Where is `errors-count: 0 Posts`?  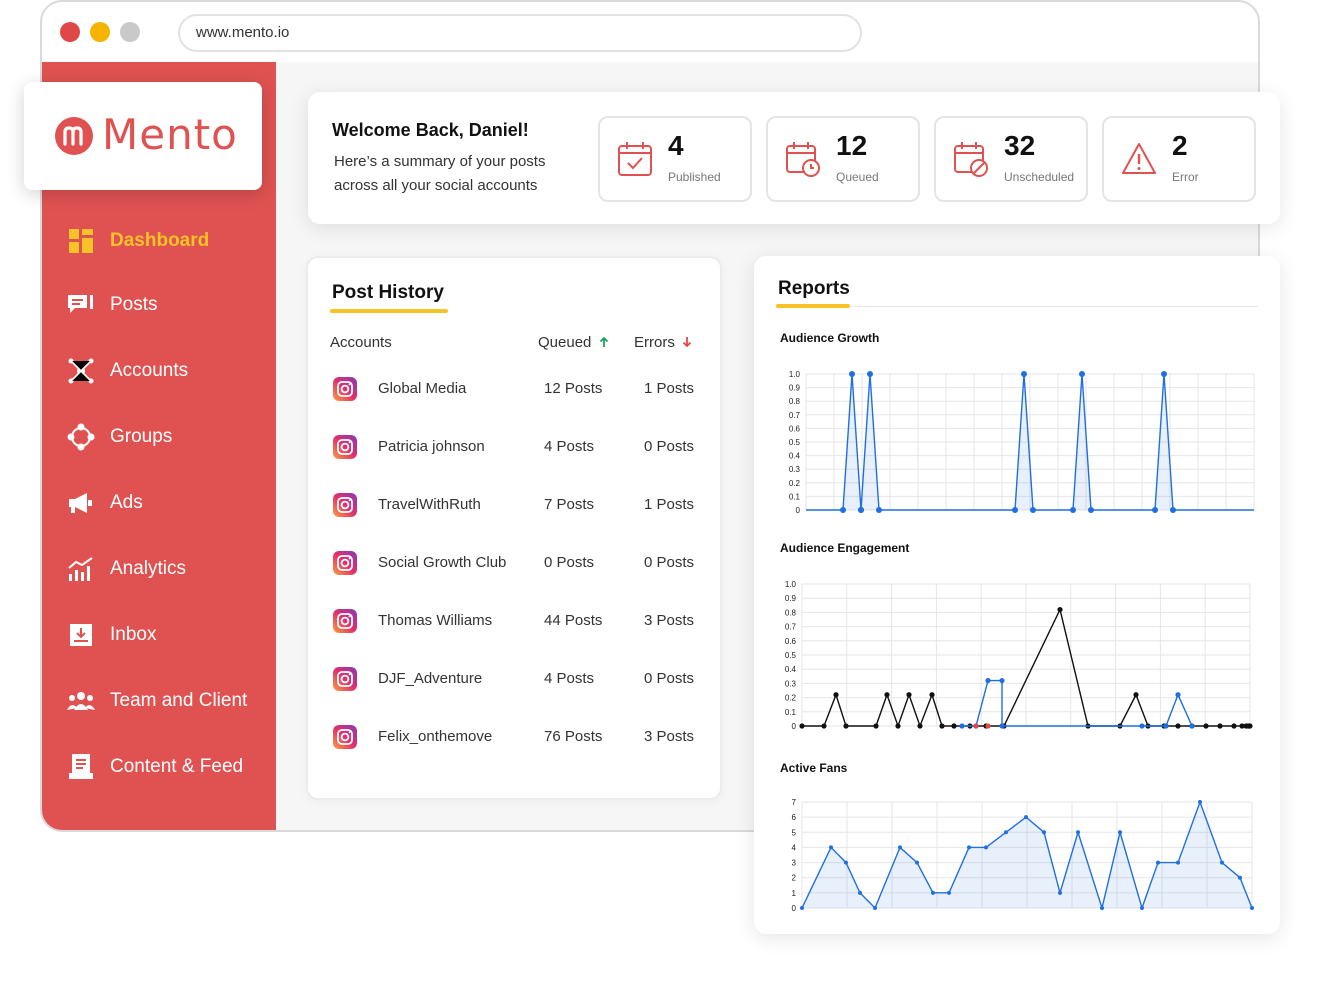
errors-count: 0 Posts is located at coordinates (669, 562).